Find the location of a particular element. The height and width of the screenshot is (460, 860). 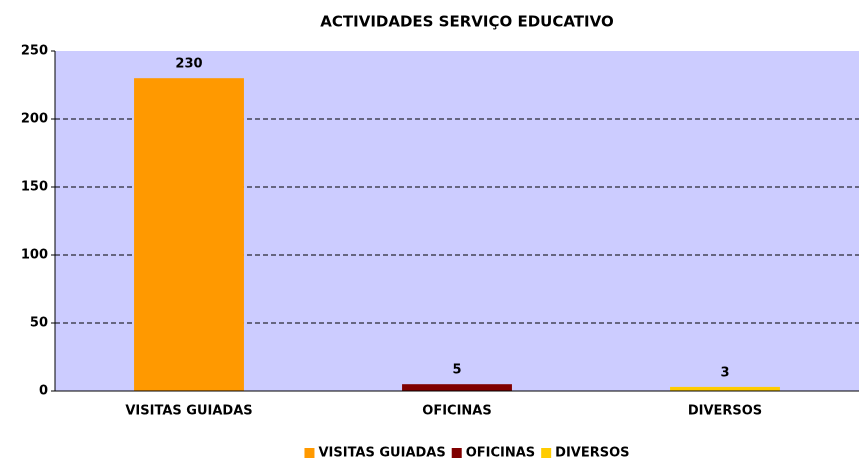

legend-label: OFICINAS is located at coordinates (500, 453).